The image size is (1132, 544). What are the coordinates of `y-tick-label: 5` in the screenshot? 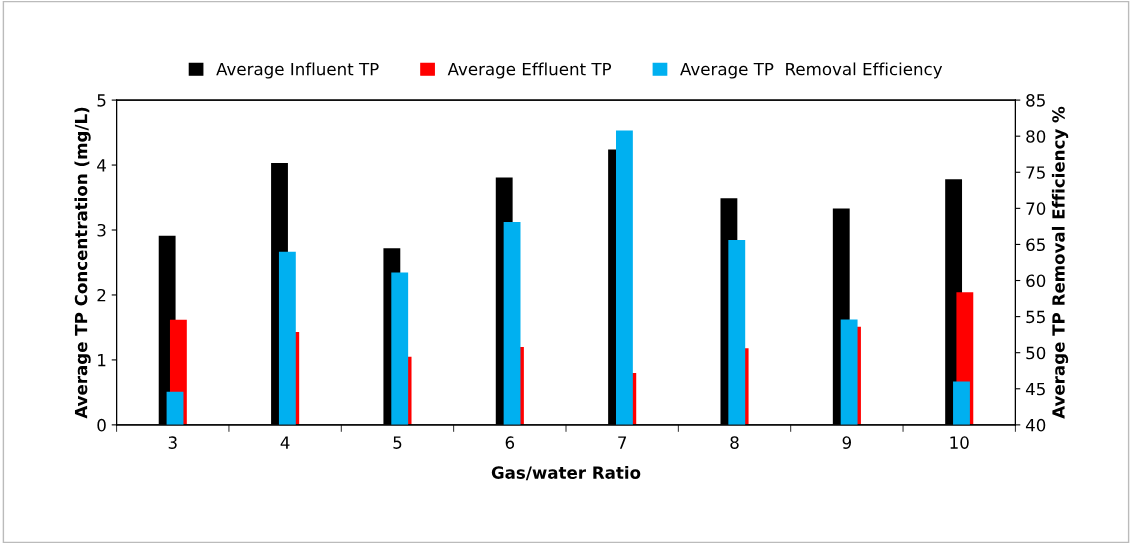 It's located at (101, 100).